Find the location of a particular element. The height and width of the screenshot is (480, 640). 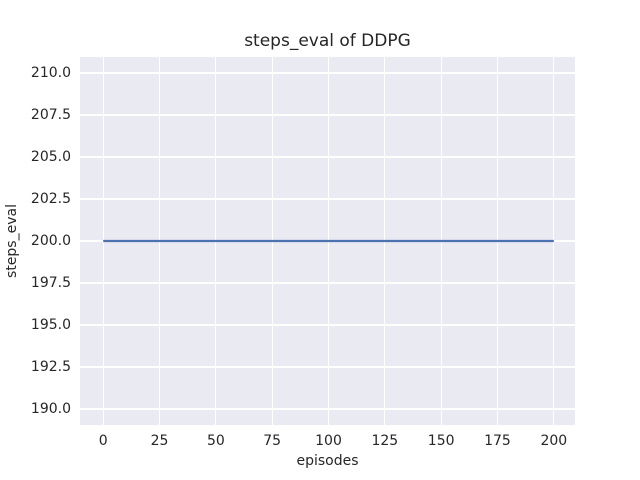

x-tick-label: 125 is located at coordinates (385, 441).